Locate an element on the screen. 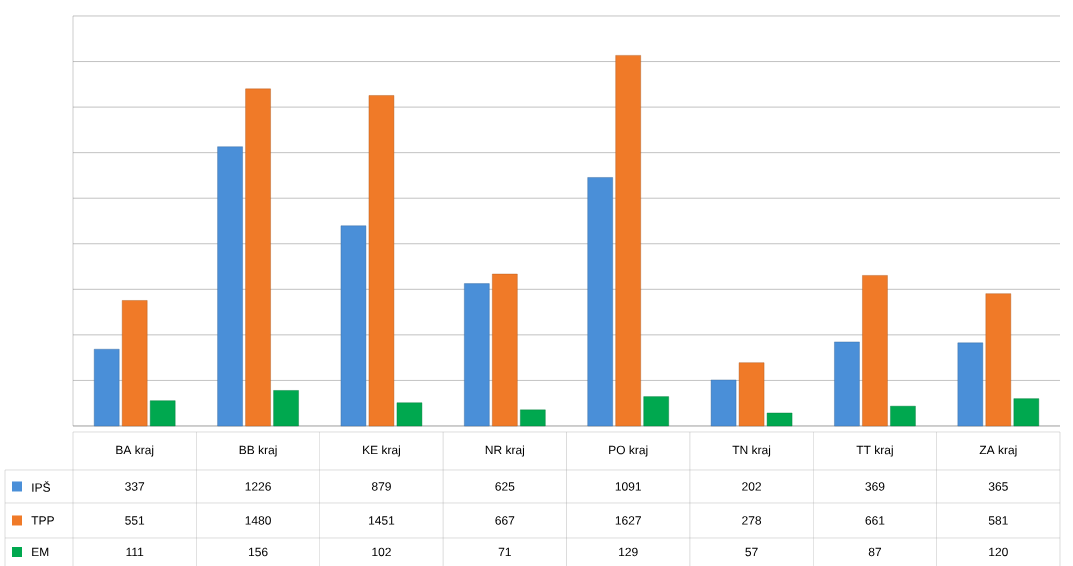  data-label: 87 is located at coordinates (875, 552).